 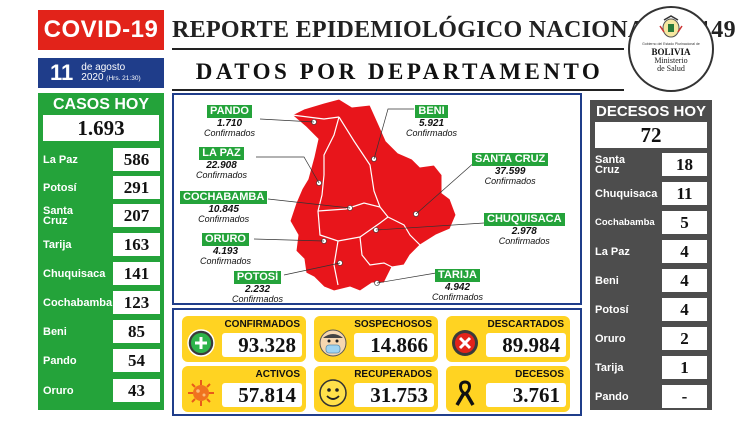 I want to click on casos-row: Santa Cruz 207, so click(x=101, y=215).